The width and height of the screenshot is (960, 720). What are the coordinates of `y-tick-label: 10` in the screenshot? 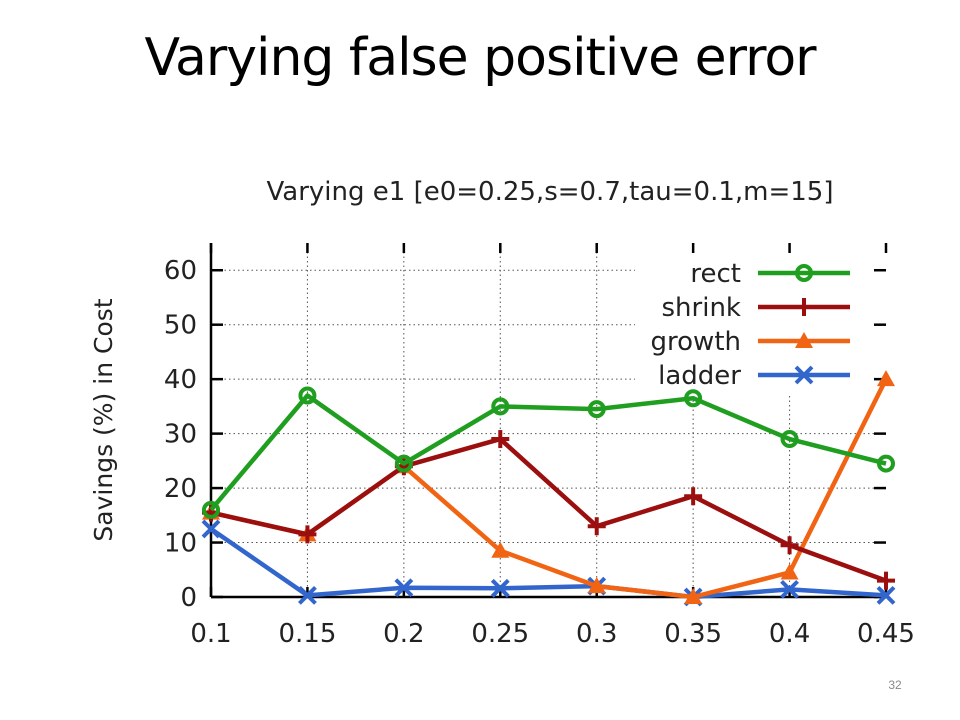 It's located at (180, 544).